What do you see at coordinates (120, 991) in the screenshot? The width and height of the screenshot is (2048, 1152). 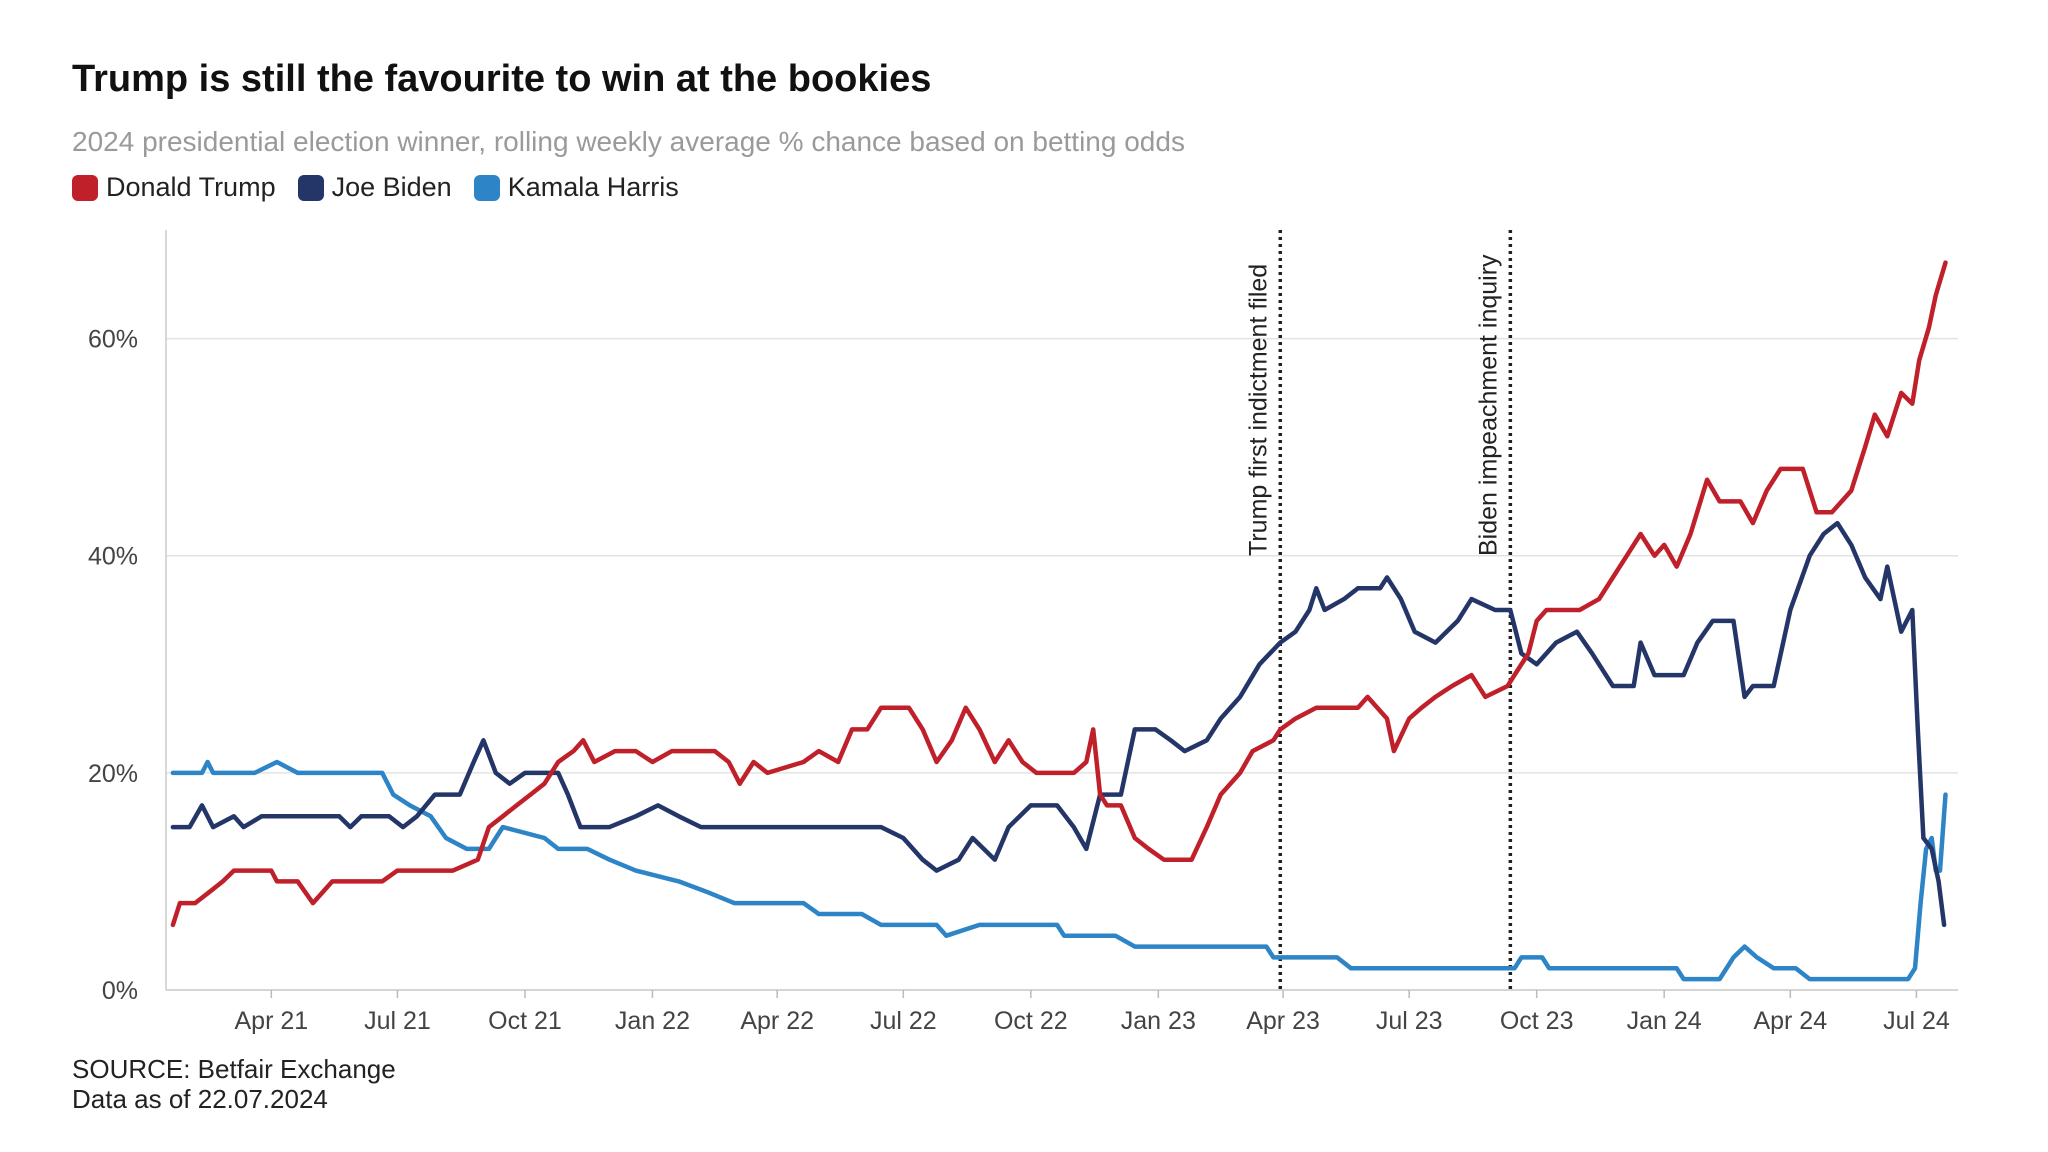 I see `y-tick-label: 0%` at bounding box center [120, 991].